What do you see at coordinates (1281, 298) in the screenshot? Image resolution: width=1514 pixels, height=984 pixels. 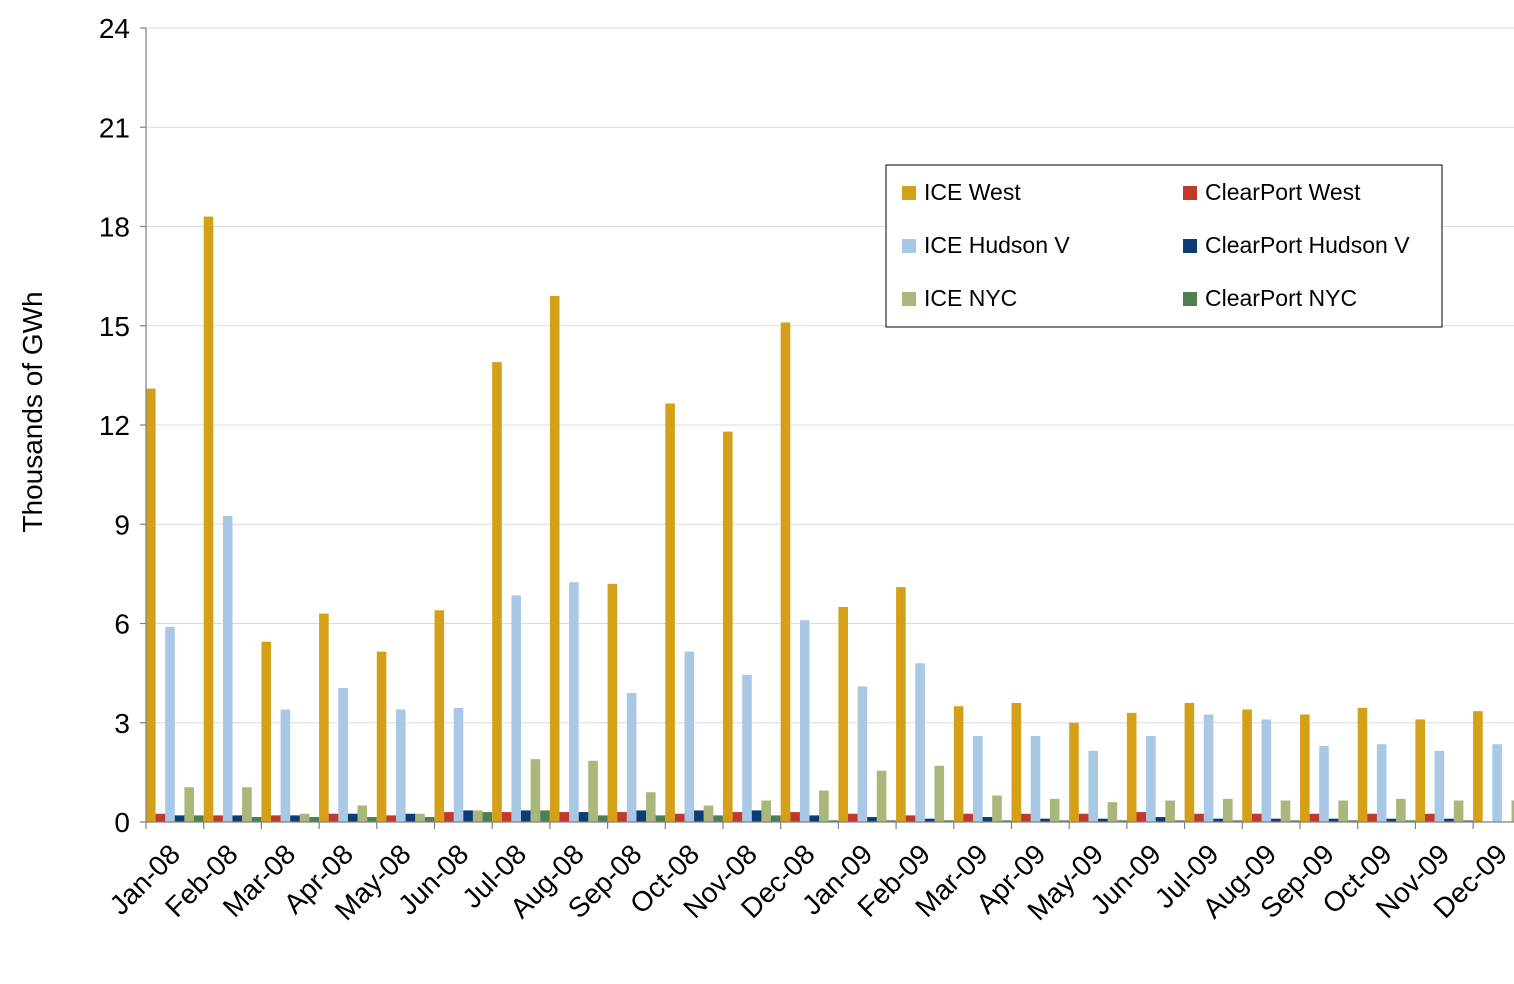 I see `legend-label: ClearPort NYC` at bounding box center [1281, 298].